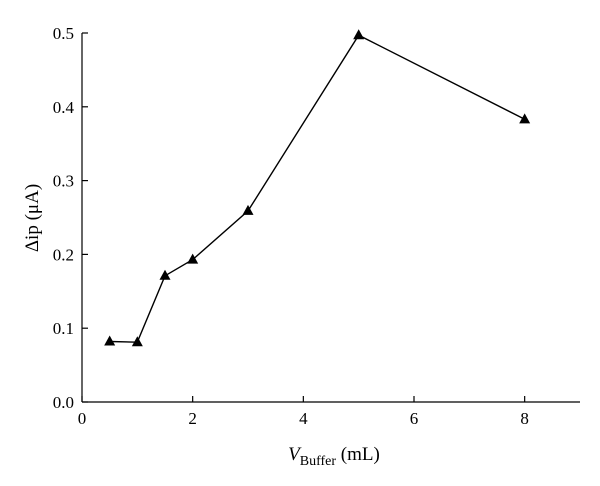 The width and height of the screenshot is (600, 486). I want to click on x-axis-label: VBuffer (mL), so click(334, 456).